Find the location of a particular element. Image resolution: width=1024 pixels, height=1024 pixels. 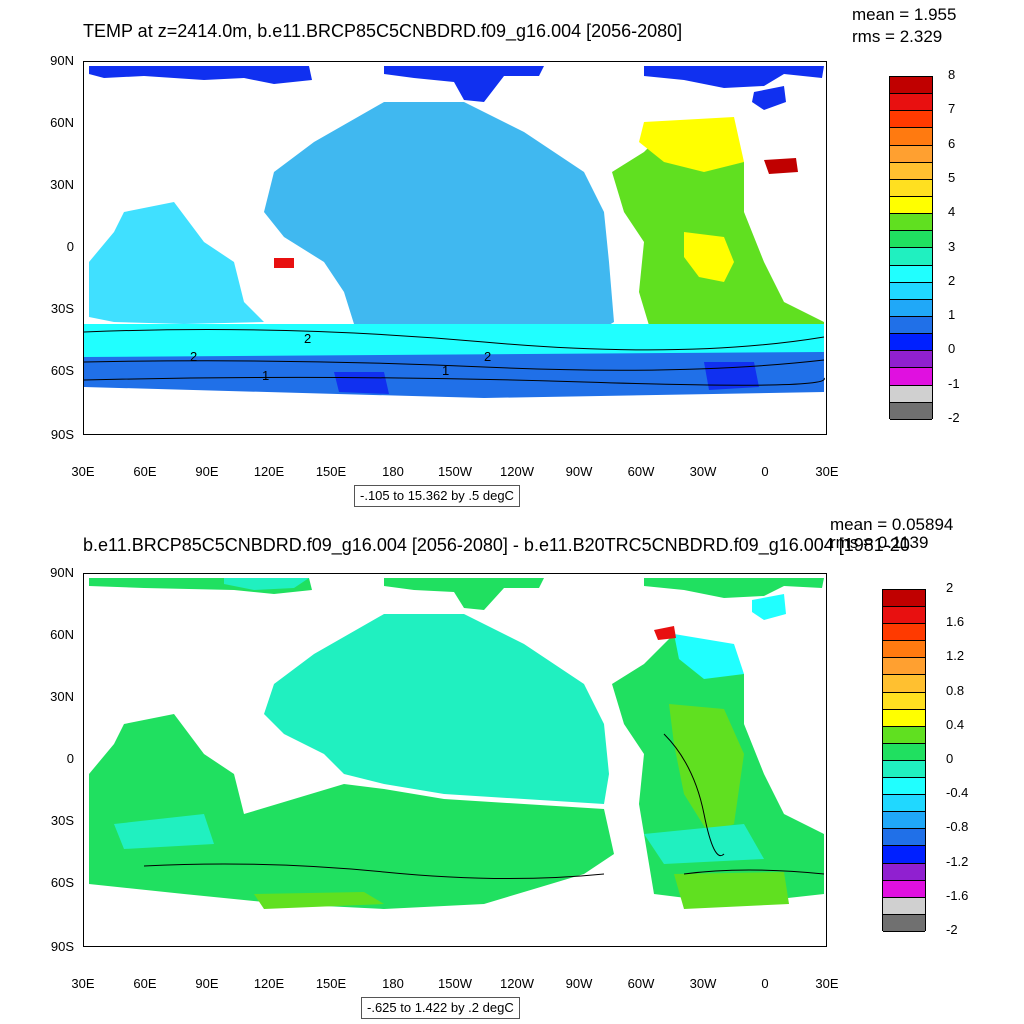

top-x-tick-label: 90E is located at coordinates (207, 471).